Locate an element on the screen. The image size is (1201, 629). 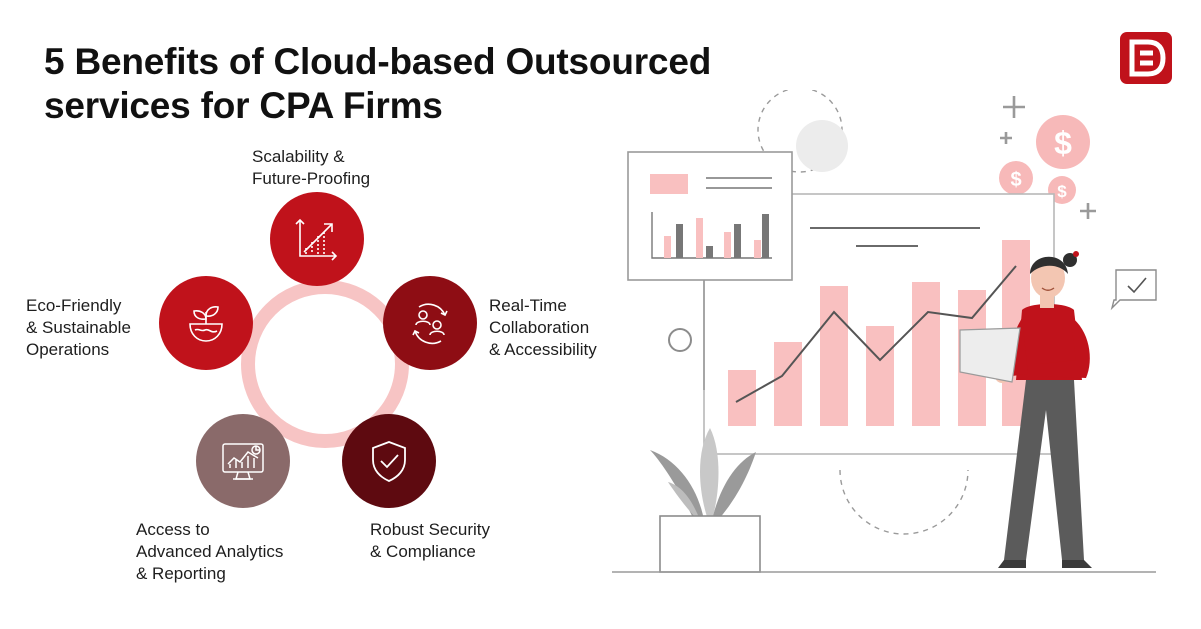
benefit-node-scalability is located at coordinates (317, 239).